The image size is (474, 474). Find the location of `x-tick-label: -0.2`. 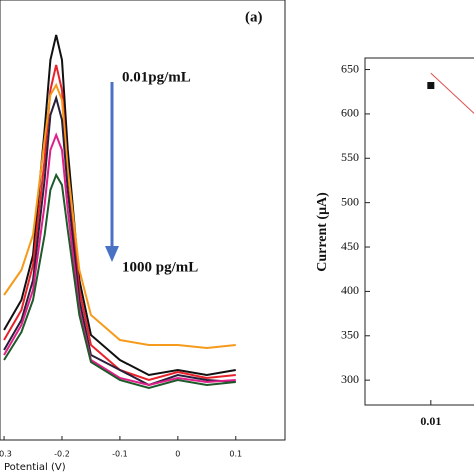

x-tick-label: -0.2 is located at coordinates (62, 454).